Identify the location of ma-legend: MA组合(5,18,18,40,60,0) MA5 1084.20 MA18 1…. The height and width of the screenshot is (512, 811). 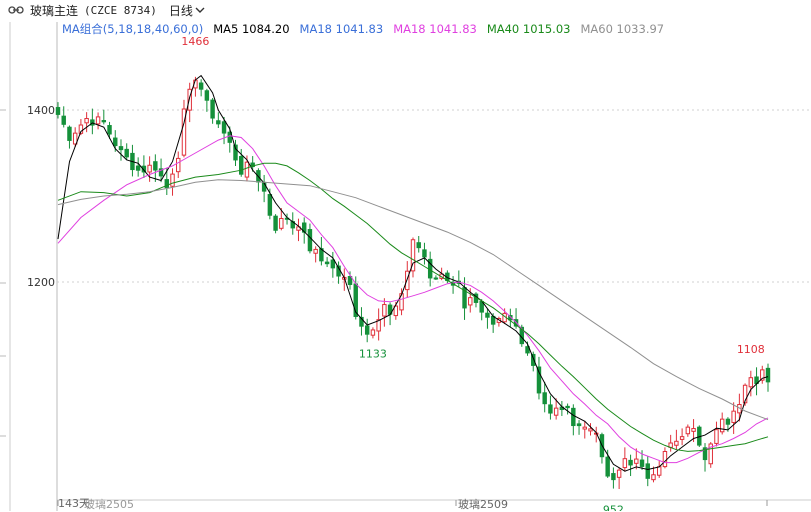
(363, 29).